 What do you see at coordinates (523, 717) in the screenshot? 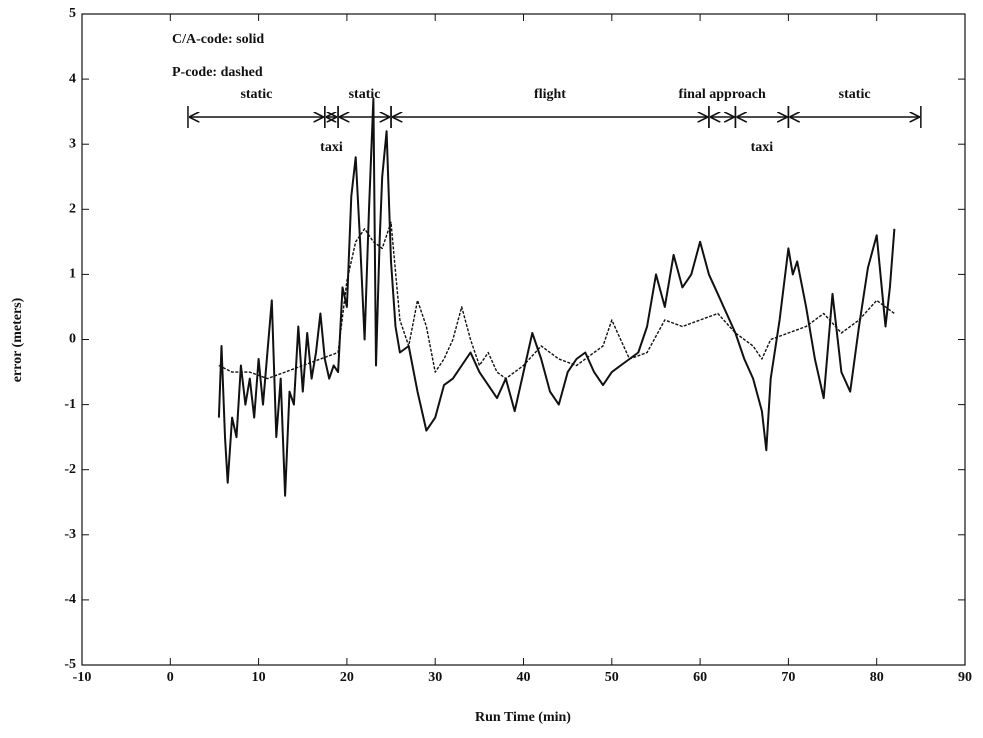
I see `x-axis-label: Run Time (min)` at bounding box center [523, 717].